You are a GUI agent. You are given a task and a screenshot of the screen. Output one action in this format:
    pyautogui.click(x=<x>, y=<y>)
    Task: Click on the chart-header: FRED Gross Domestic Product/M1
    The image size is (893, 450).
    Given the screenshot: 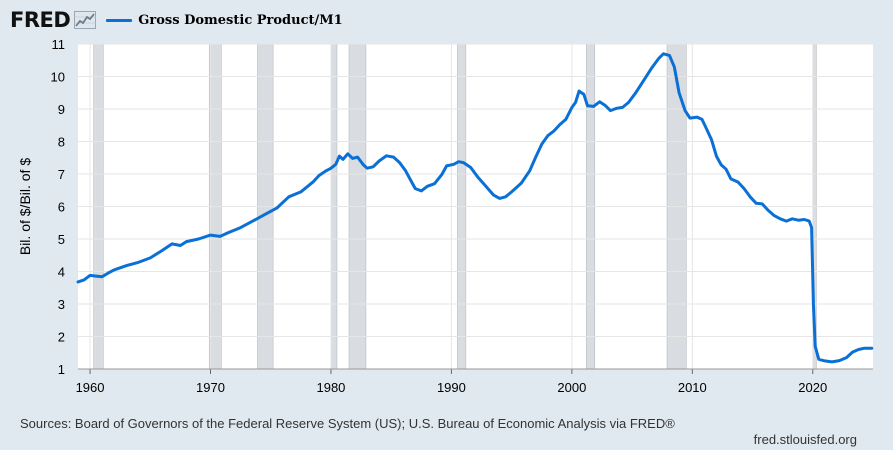 What is the action you would take?
    pyautogui.click(x=176, y=20)
    